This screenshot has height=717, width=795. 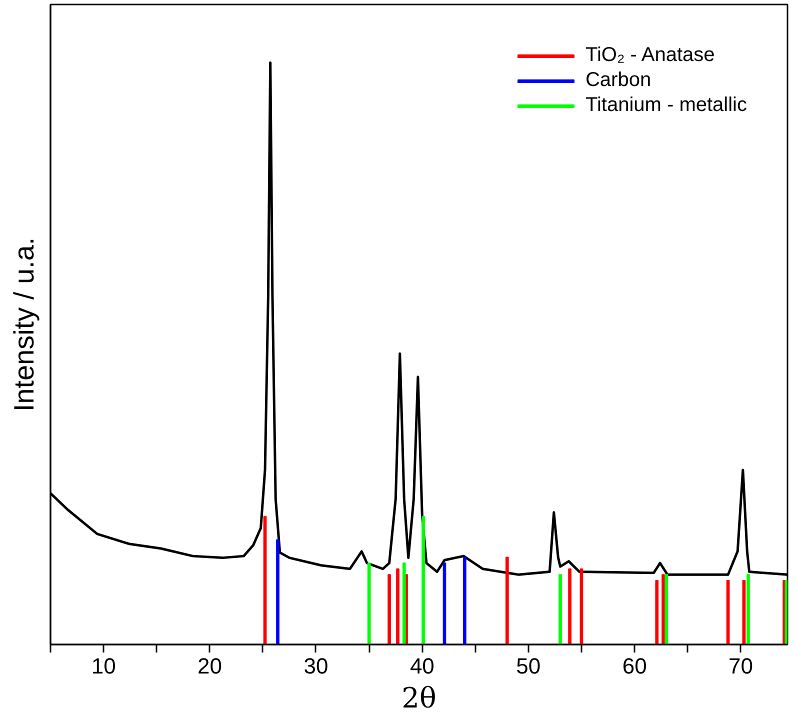 I want to click on x-tick-label: 40, so click(x=422, y=666).